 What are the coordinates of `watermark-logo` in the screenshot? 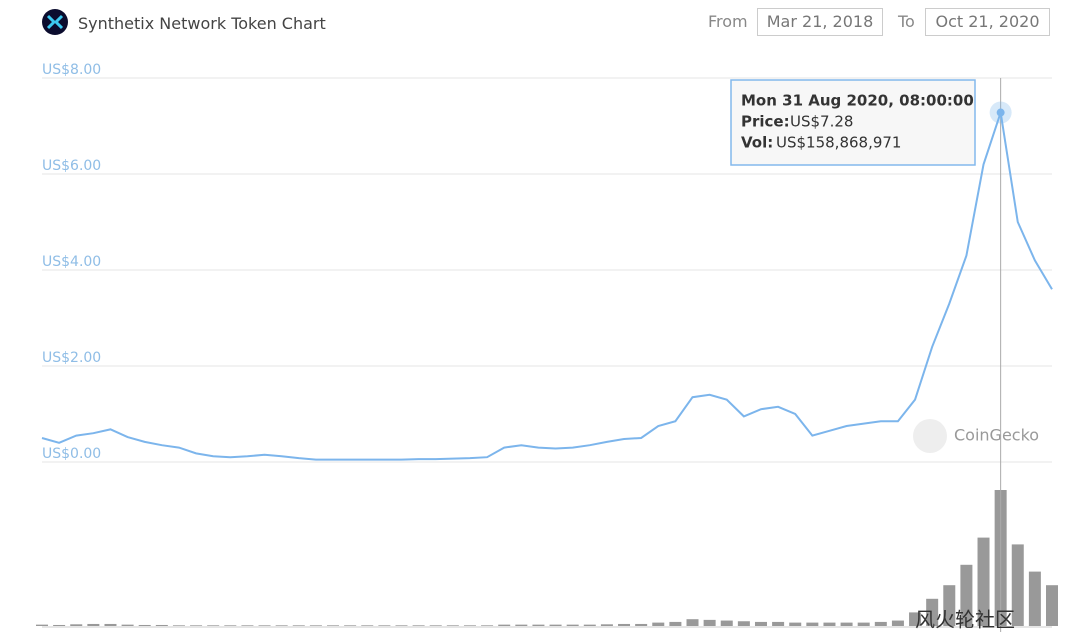 It's located at (930, 436).